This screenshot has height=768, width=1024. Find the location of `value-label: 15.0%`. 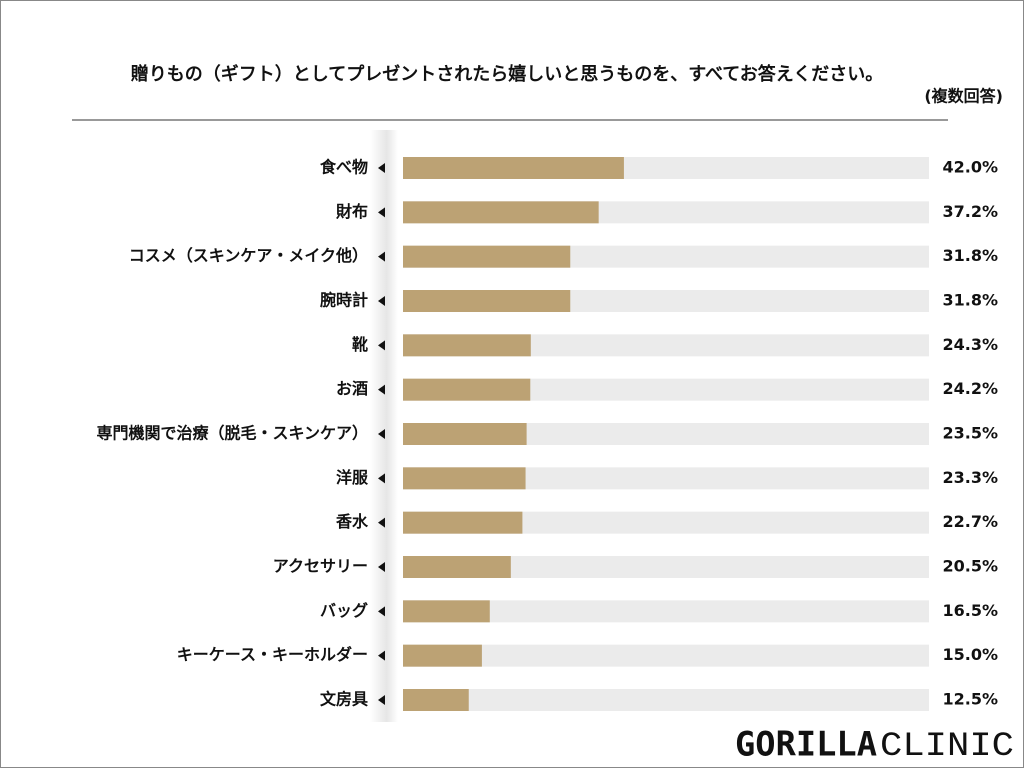

value-label: 15.0% is located at coordinates (970, 654).